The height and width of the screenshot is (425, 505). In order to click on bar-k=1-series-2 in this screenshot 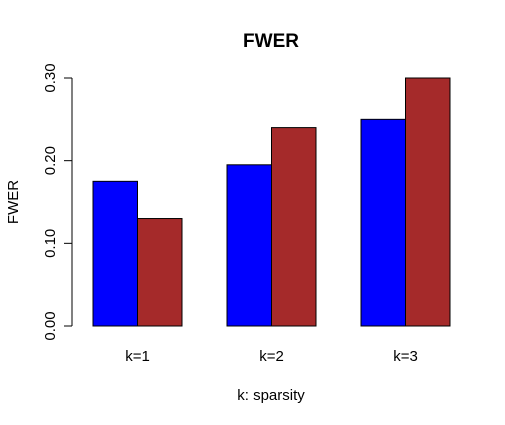, I will do `click(160, 272)`.